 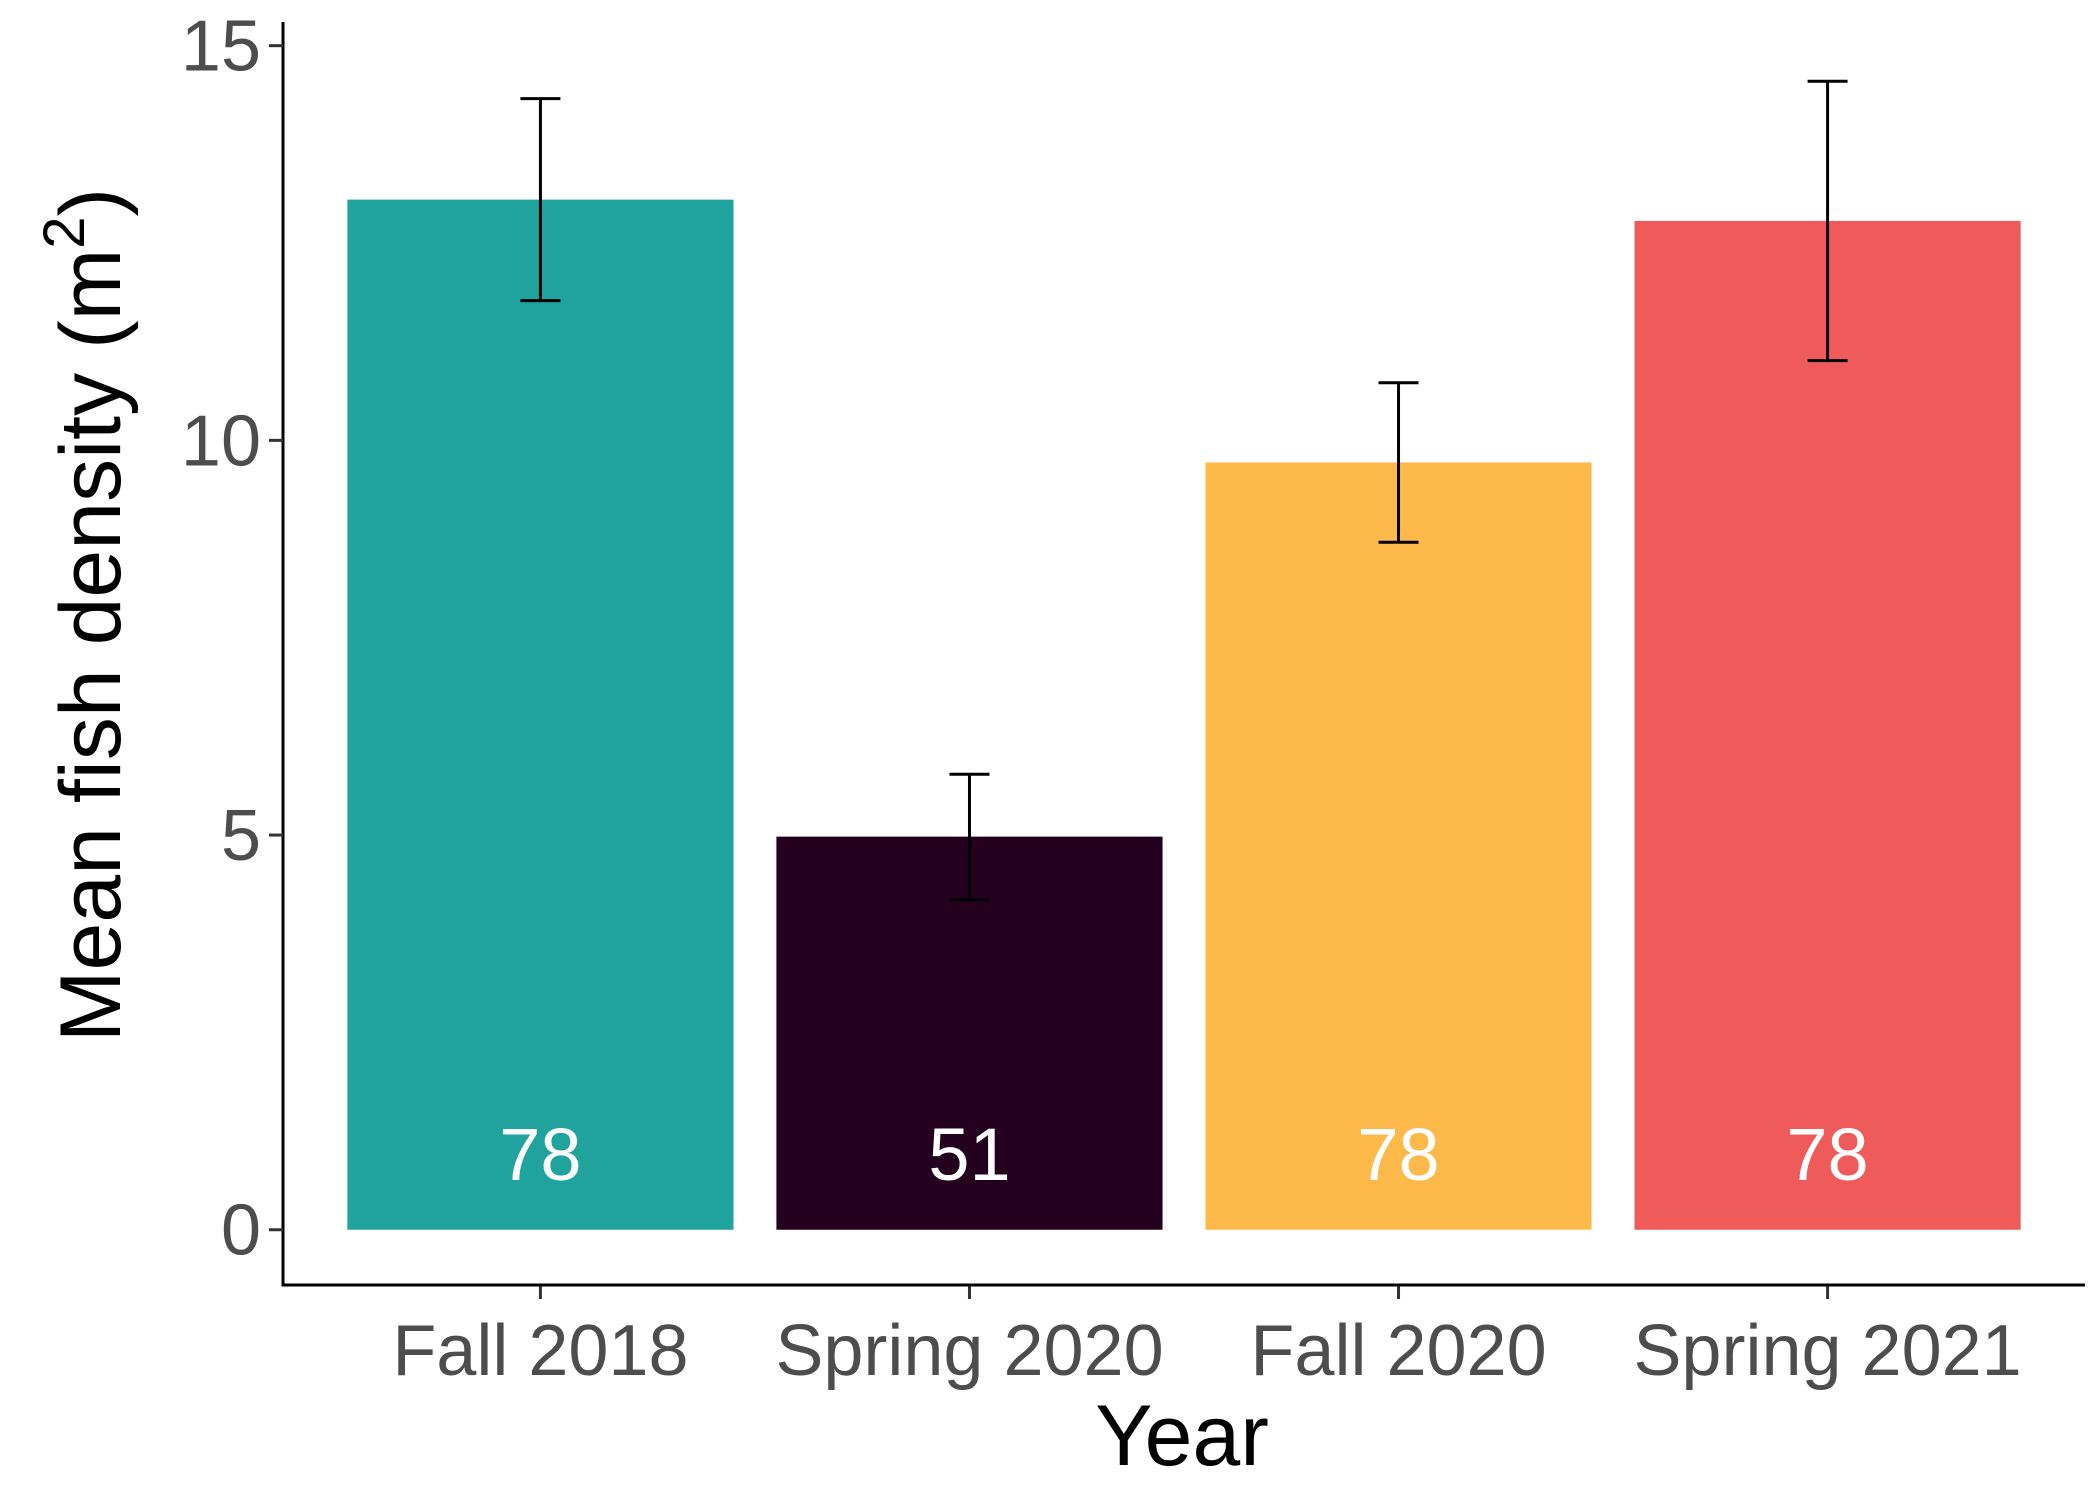 What do you see at coordinates (1827, 1351) in the screenshot?
I see `x-tick-label-4: Spring 2021` at bounding box center [1827, 1351].